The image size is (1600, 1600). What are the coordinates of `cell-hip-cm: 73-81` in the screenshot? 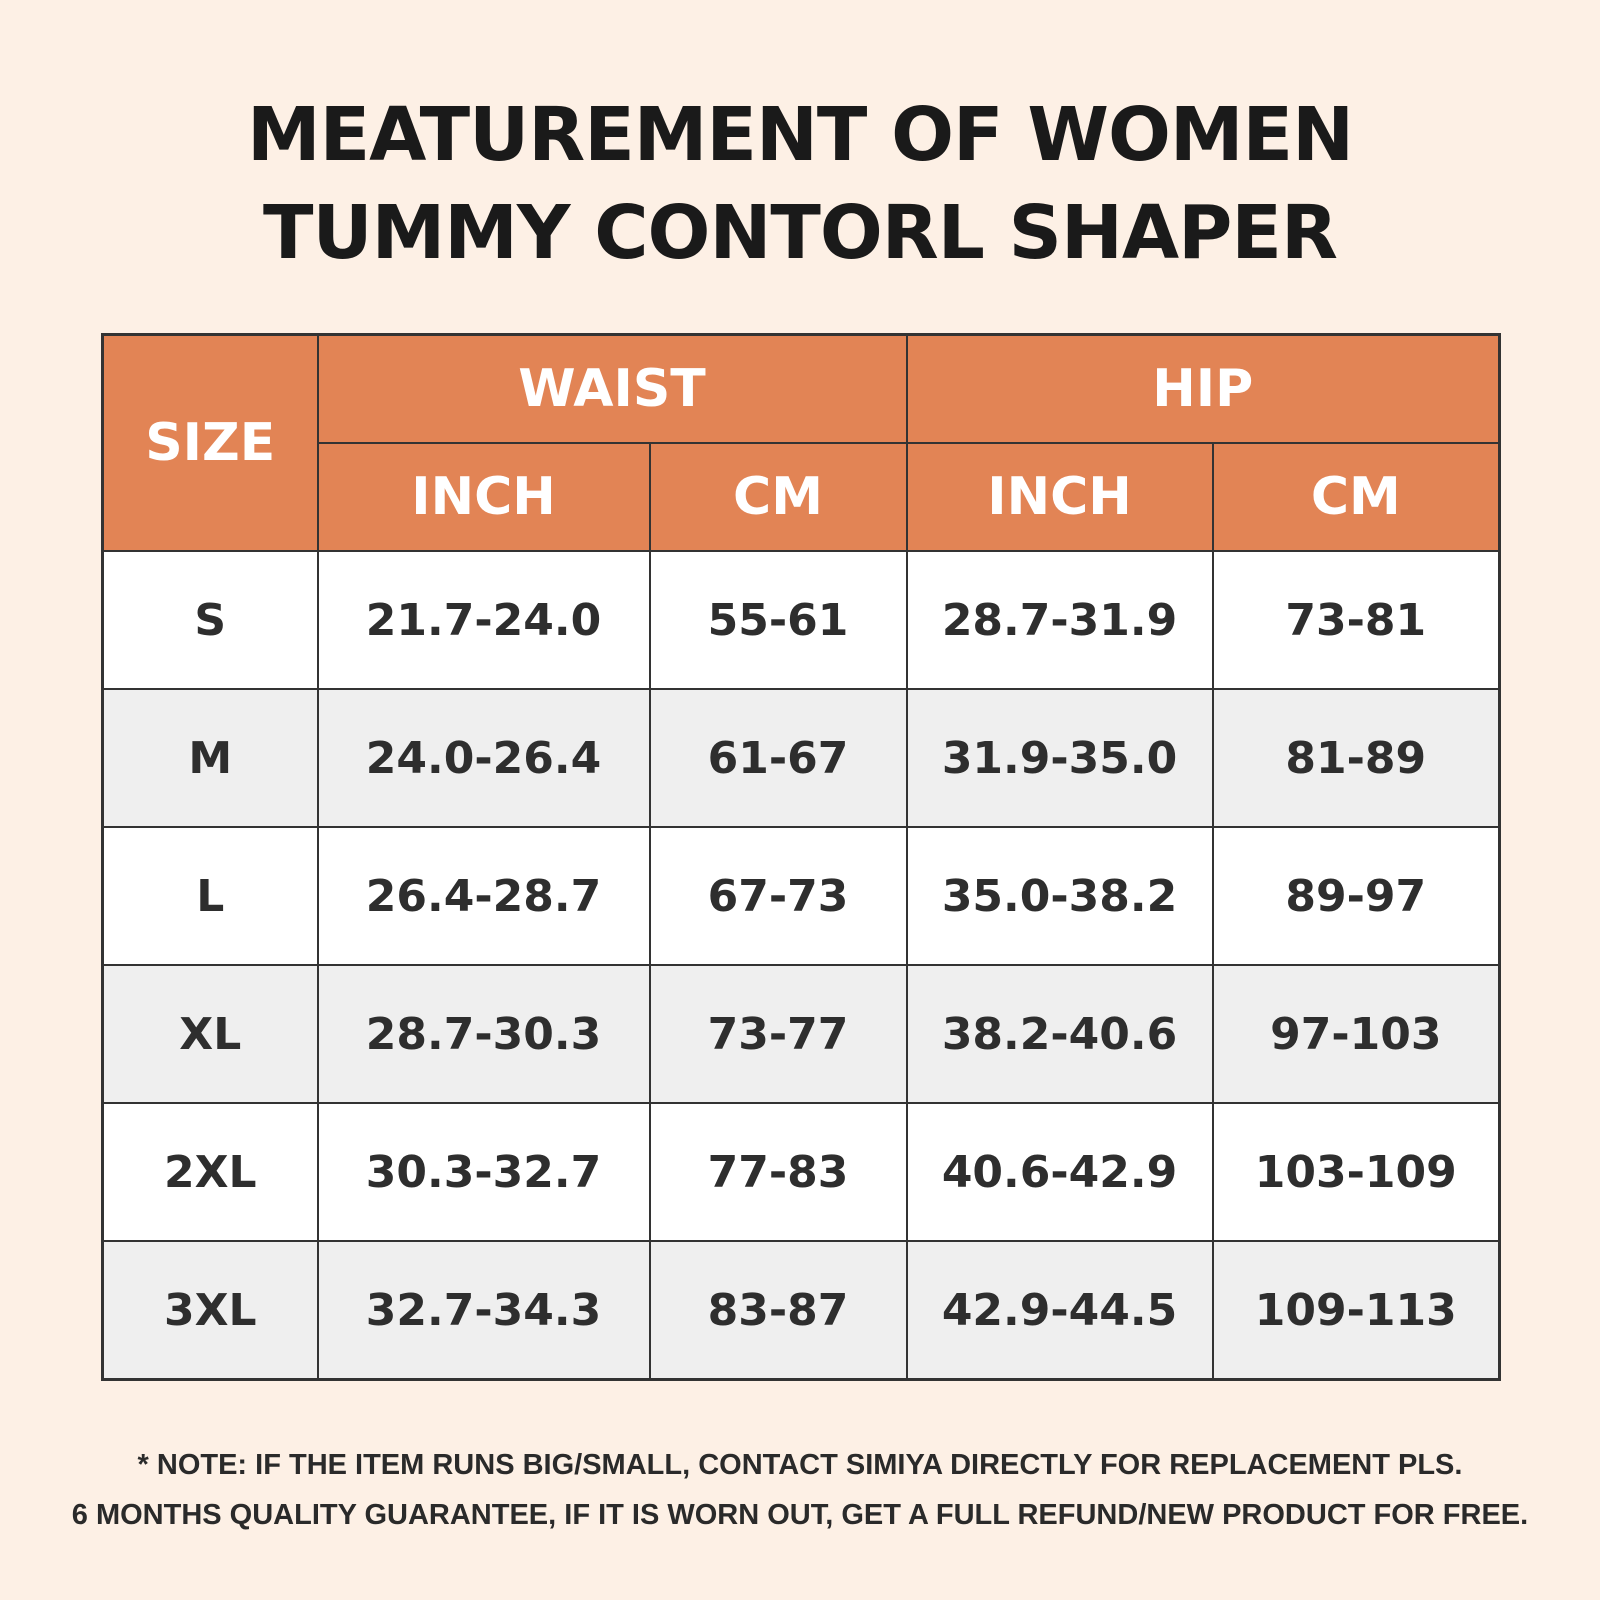 It's located at (1356, 620).